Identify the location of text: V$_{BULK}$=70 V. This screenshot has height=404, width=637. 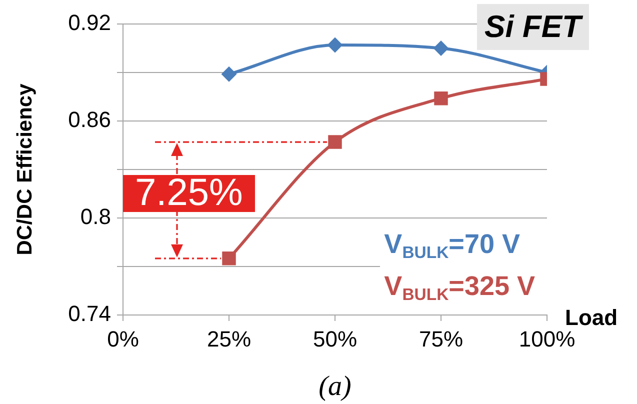
(452, 246).